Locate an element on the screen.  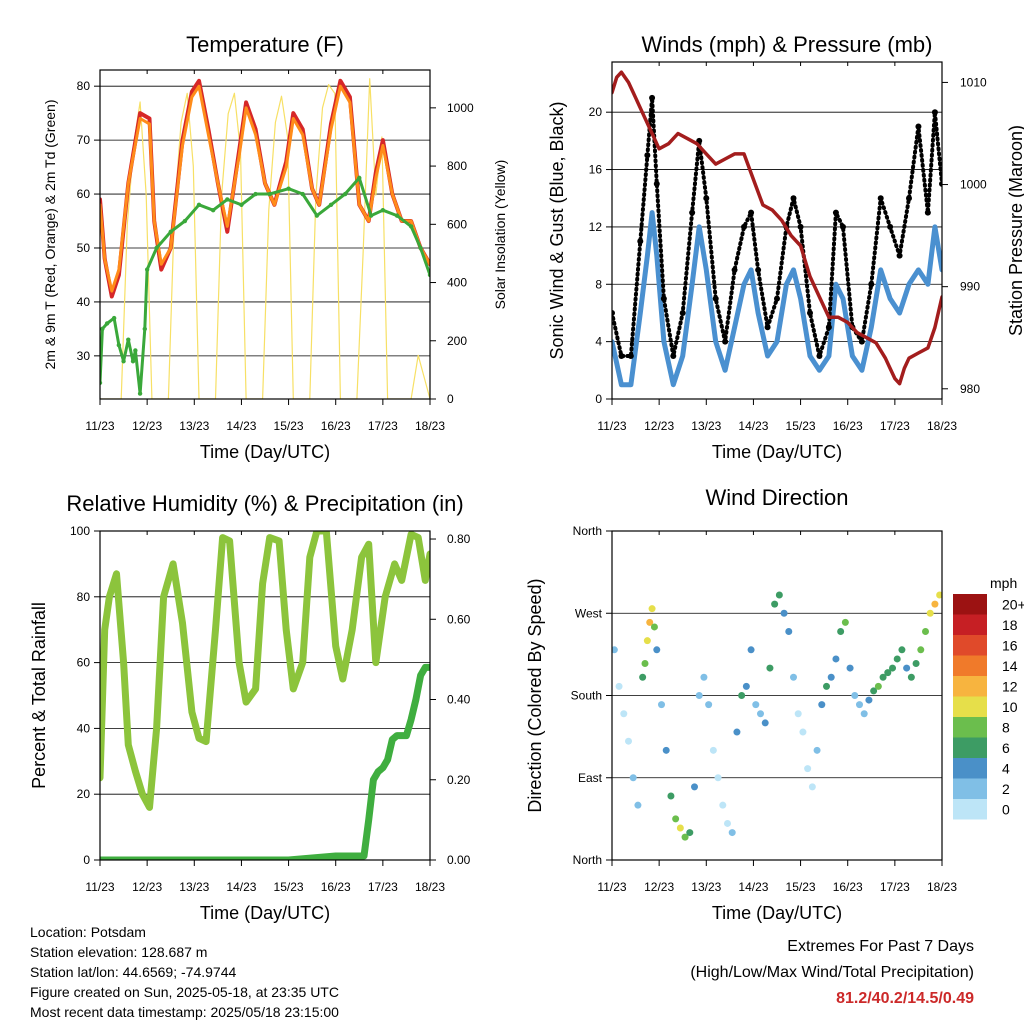
y-tick-label: East is located at coordinates (590, 778).